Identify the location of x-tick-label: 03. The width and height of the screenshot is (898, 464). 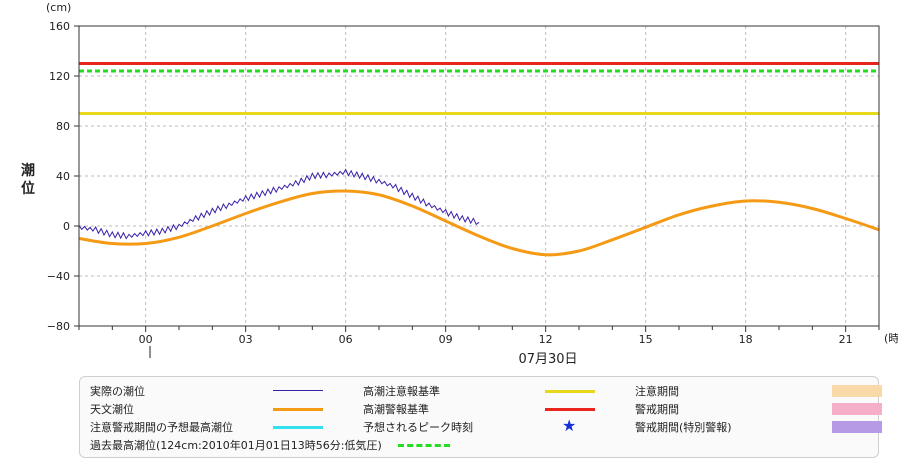
(246, 339).